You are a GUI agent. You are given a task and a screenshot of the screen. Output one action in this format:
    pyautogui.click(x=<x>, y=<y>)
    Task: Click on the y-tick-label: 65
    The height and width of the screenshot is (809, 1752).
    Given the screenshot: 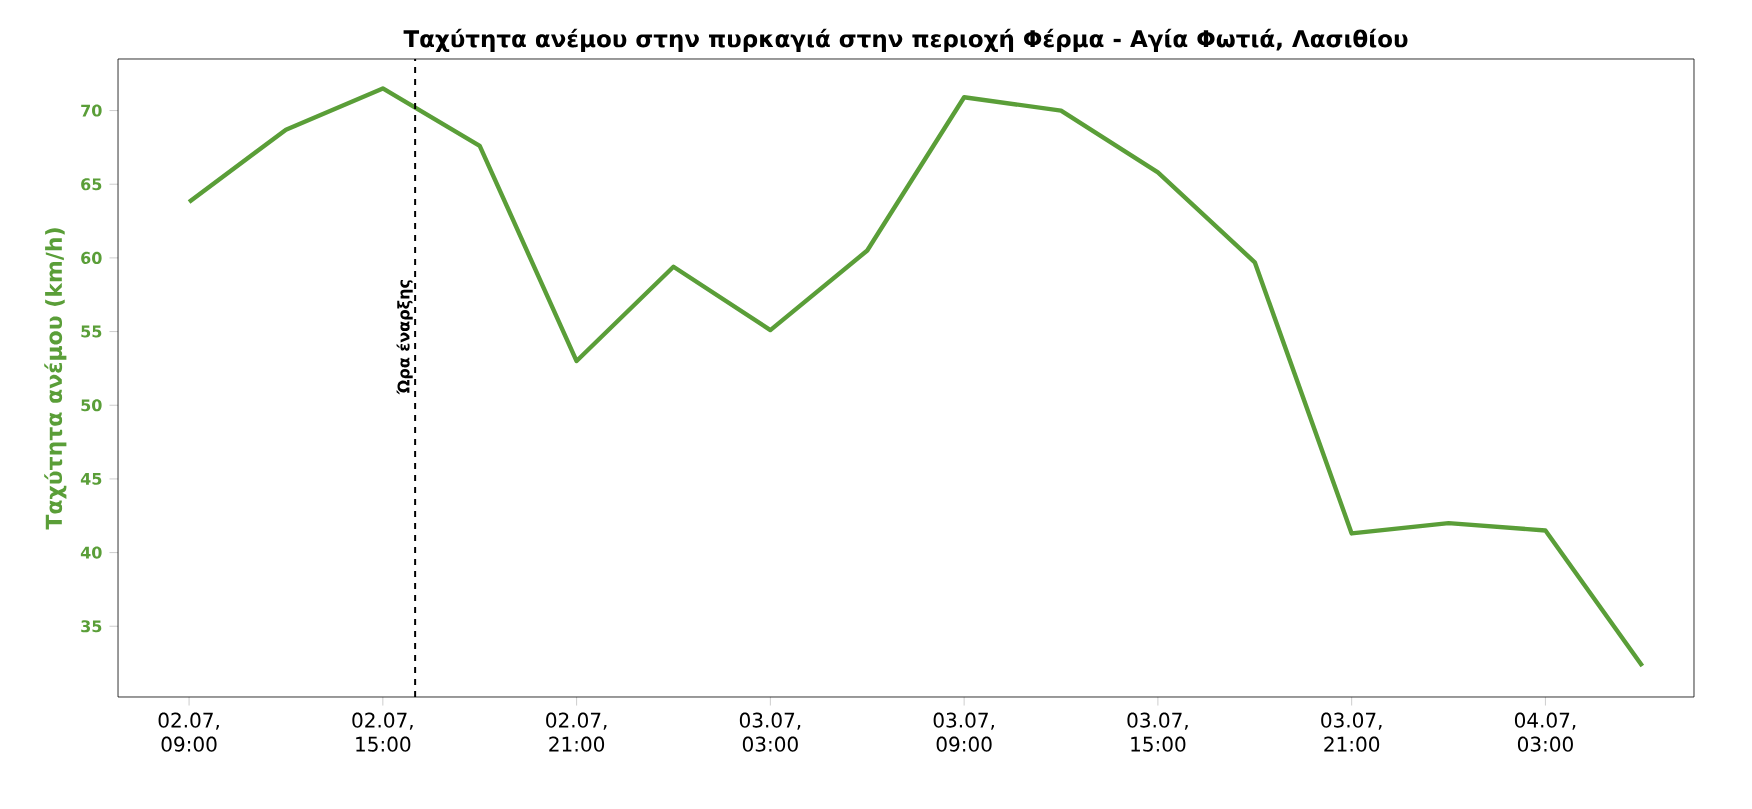 What is the action you would take?
    pyautogui.click(x=91, y=184)
    